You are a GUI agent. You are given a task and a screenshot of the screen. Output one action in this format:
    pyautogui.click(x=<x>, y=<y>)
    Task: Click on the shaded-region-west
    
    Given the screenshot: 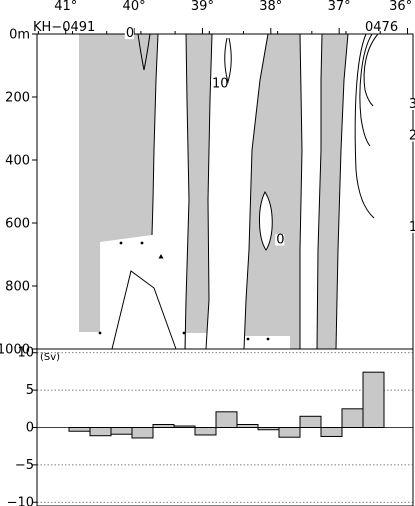 What is the action you would take?
    pyautogui.click(x=118, y=183)
    